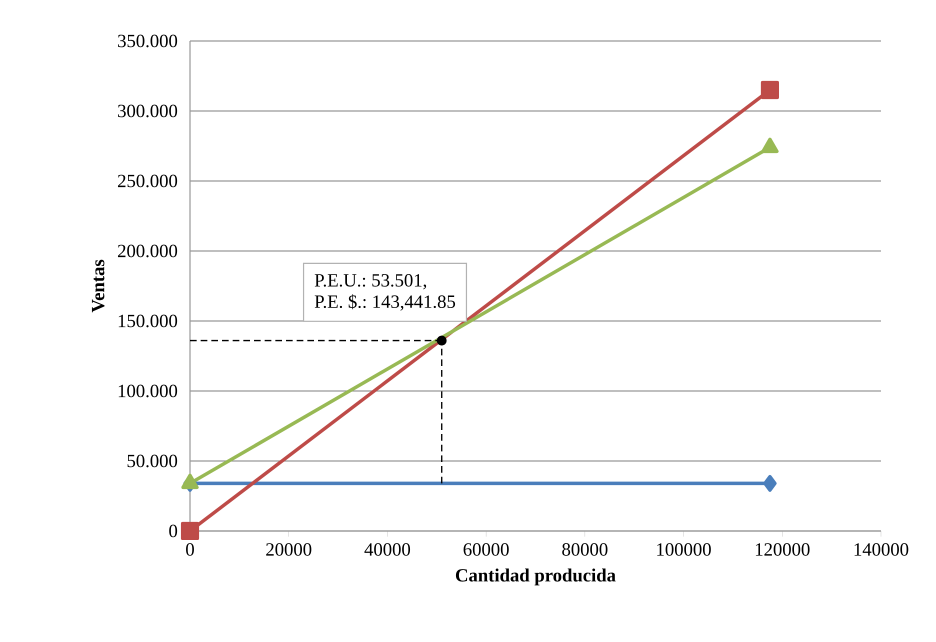 The image size is (936, 642). I want to click on x-tick-label: 20000, so click(289, 549).